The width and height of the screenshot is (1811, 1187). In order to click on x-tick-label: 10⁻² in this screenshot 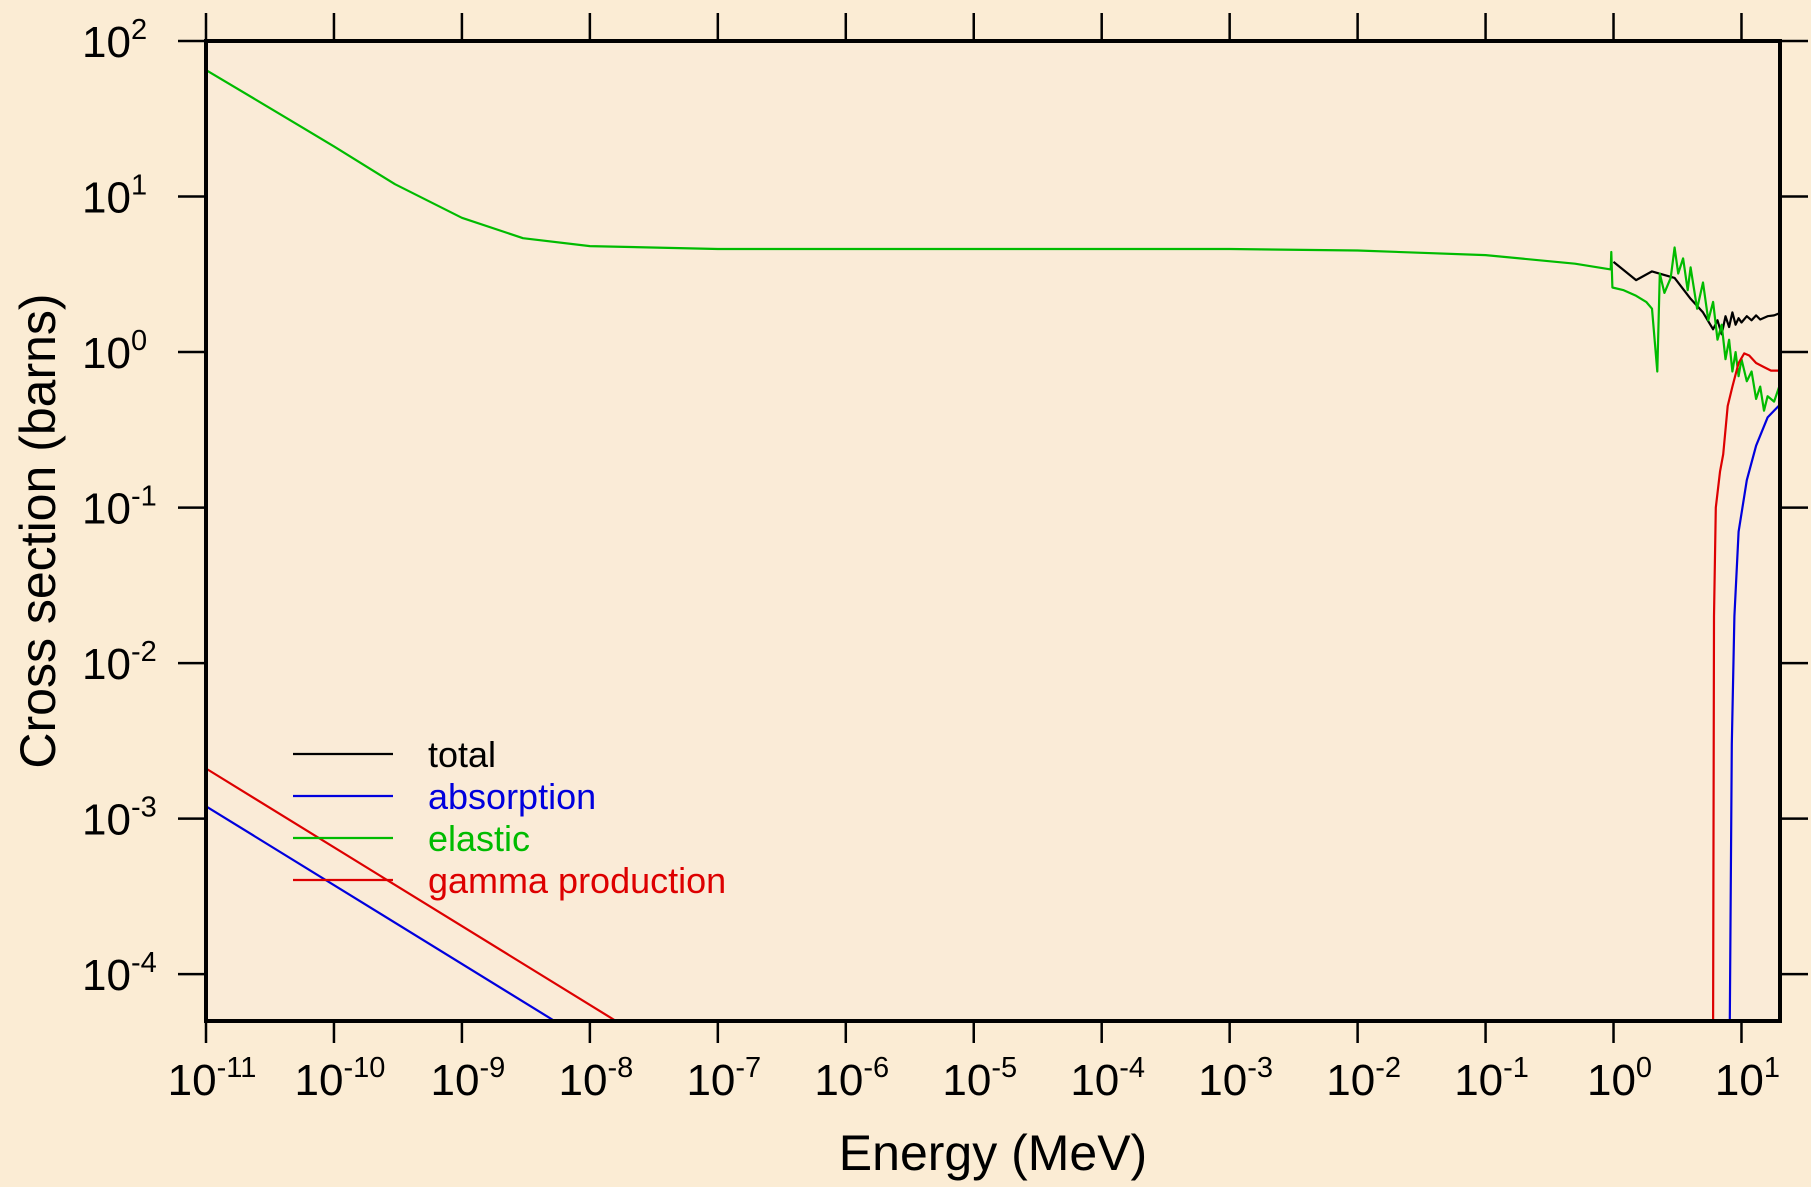, I will do `click(1363, 1078)`.